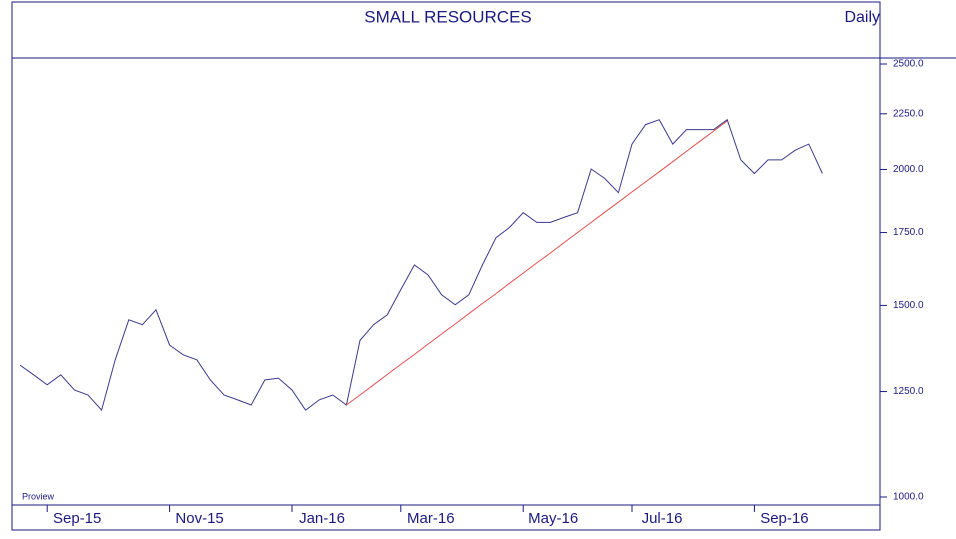 The height and width of the screenshot is (539, 956). Describe the element at coordinates (908, 64) in the screenshot. I see `y-tick-label: 2500.0` at that location.